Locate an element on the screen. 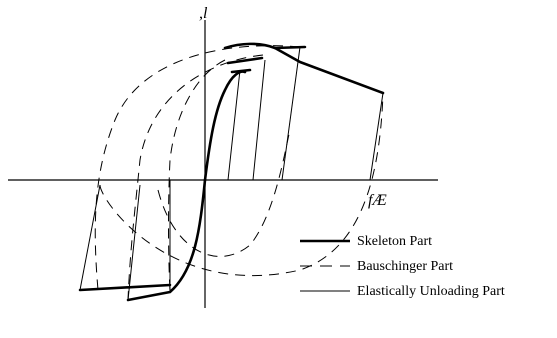 This screenshot has width=557, height=338. skeleton-curve-negative is located at coordinates (166, 240).